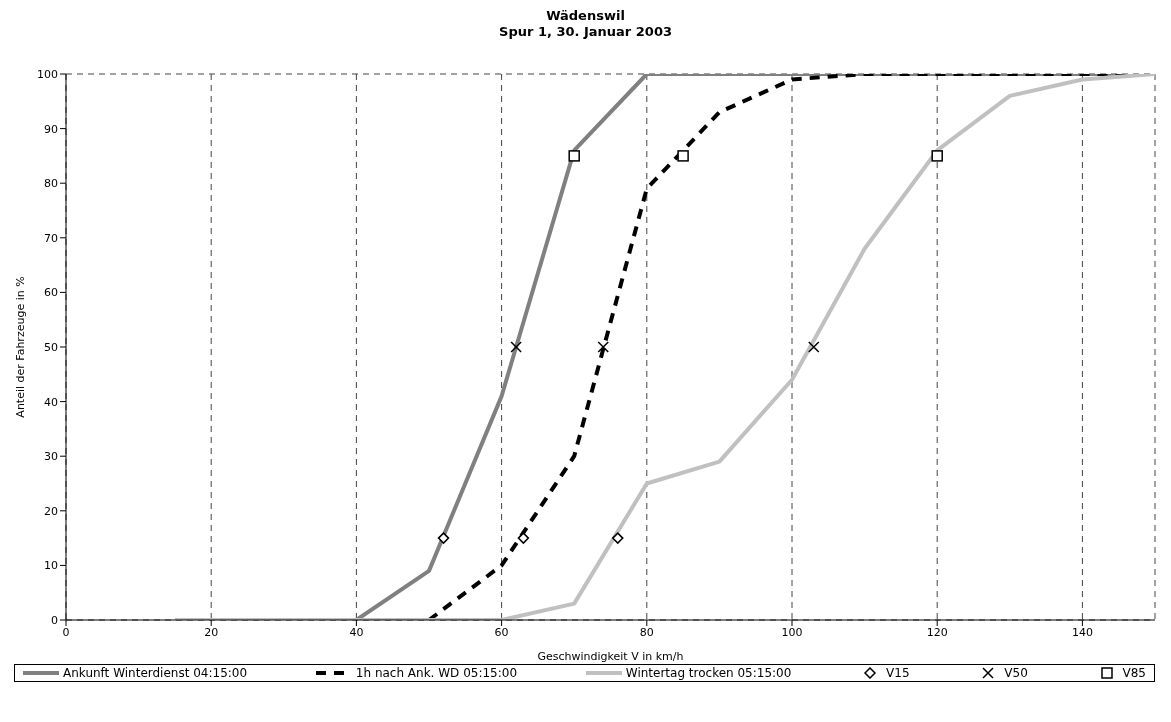  What do you see at coordinates (646, 632) in the screenshot?
I see `x-tick-label: 80` at bounding box center [646, 632].